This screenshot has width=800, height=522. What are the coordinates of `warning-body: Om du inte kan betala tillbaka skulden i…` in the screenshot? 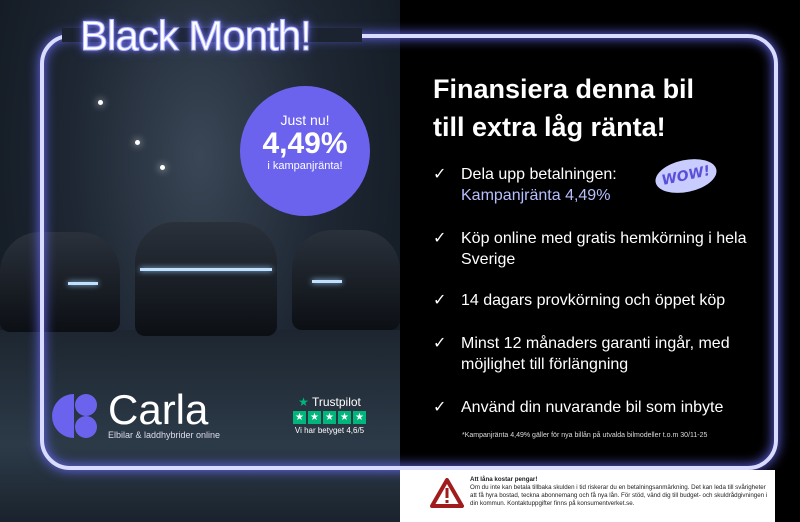 It's located at (619, 495).